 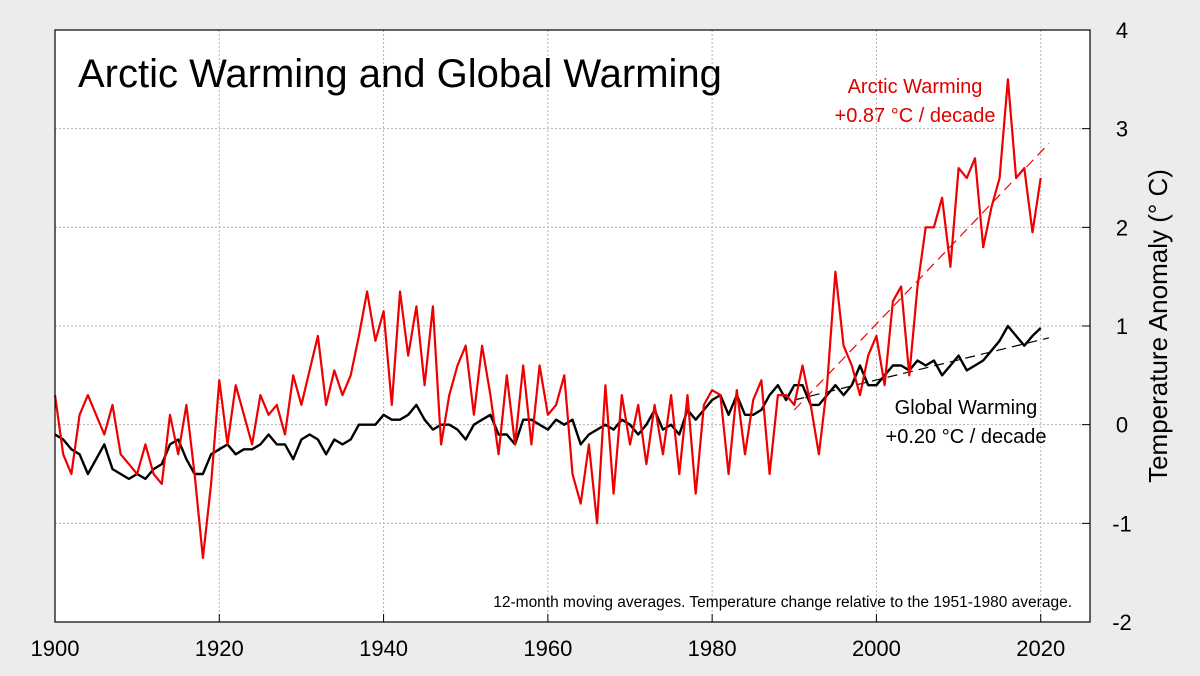 What do you see at coordinates (966, 437) in the screenshot?
I see `global-annotation-trend: +0.20 °C / decade` at bounding box center [966, 437].